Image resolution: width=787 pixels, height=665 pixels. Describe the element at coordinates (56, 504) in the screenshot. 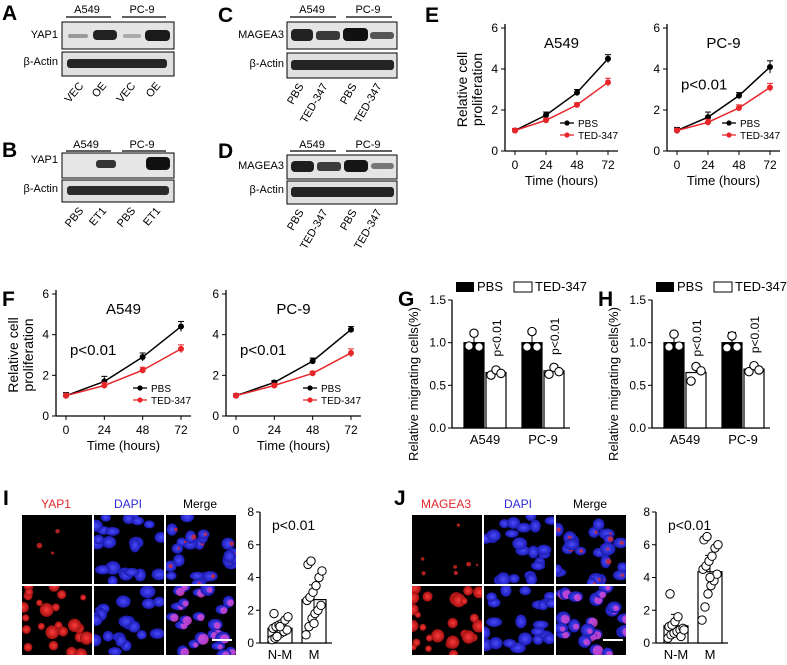

I see `svg-text: YAP1` at that location.